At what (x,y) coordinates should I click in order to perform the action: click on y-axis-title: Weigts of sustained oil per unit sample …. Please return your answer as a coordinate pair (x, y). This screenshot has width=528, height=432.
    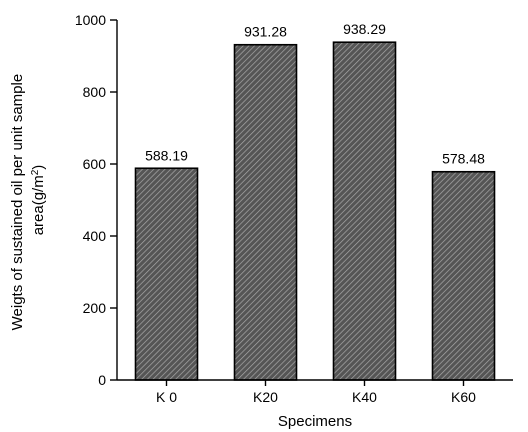
    Looking at the image, I should click on (28, 200).